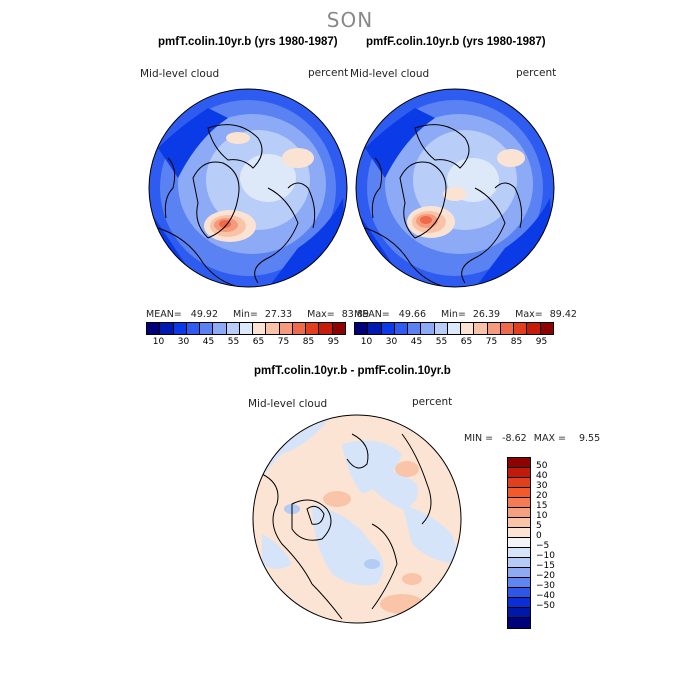 This screenshot has height=700, width=700. I want to click on panel-2-mean-label: MEAN=, so click(372, 314).